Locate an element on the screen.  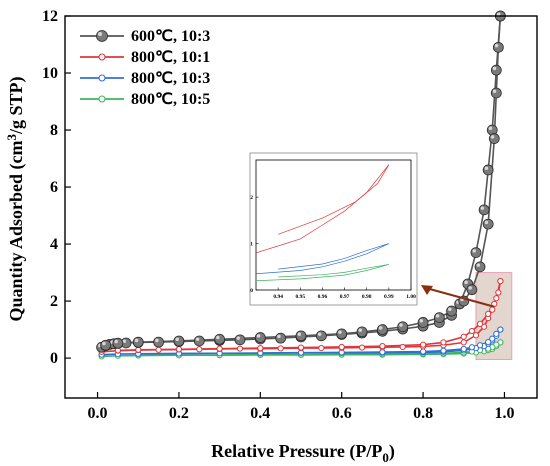
zoom-arrow-shaft is located at coordinates (460, 297).